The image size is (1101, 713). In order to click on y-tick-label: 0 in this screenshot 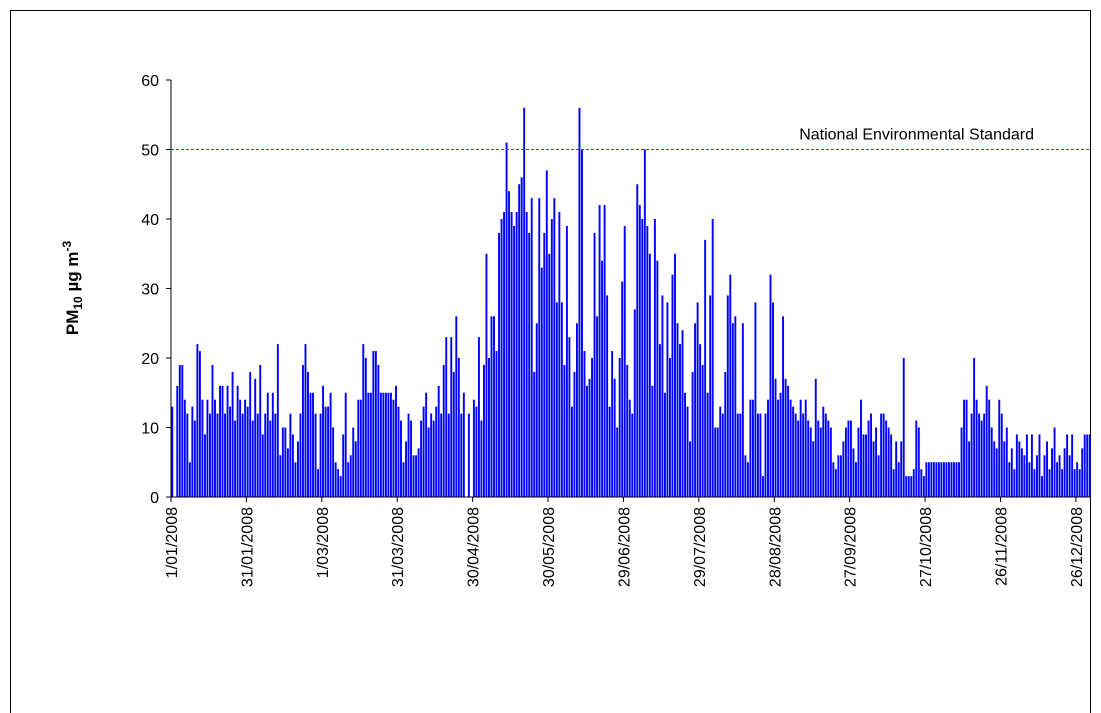, I will do `click(154, 498)`.